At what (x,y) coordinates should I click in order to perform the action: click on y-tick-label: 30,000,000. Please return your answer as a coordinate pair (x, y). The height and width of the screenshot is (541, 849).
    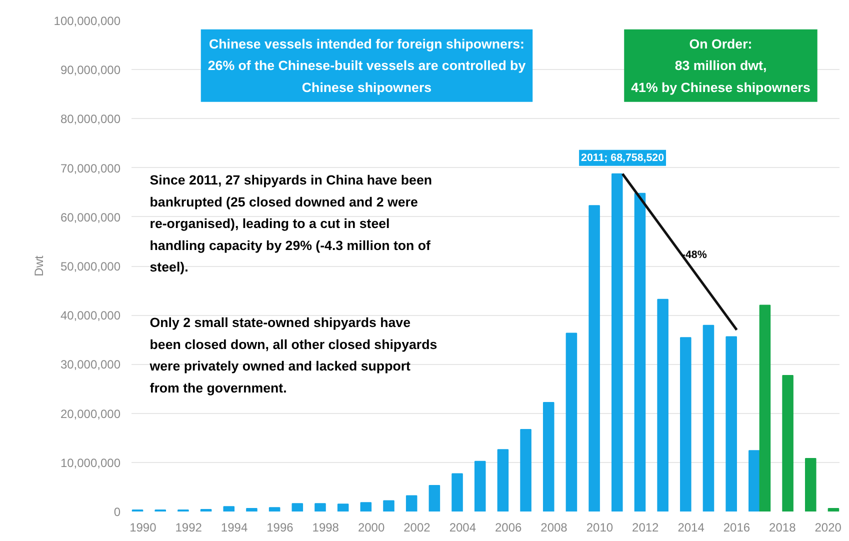
    Looking at the image, I should click on (90, 365).